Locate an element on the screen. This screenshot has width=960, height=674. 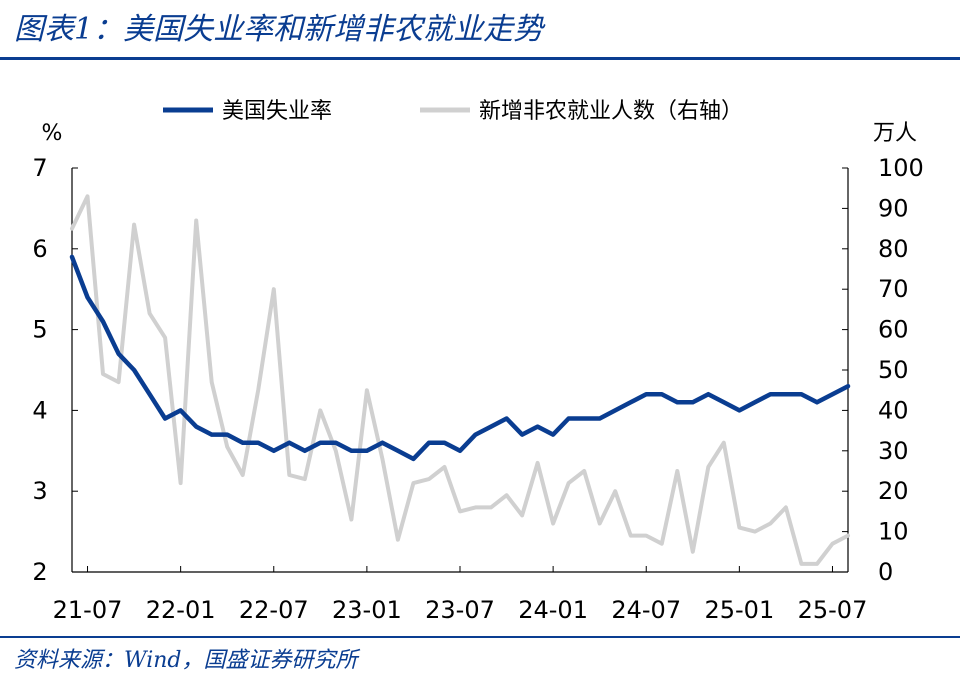
page-title: 图表1：美国失业率和新增非农就业走势 is located at coordinates (279, 29).